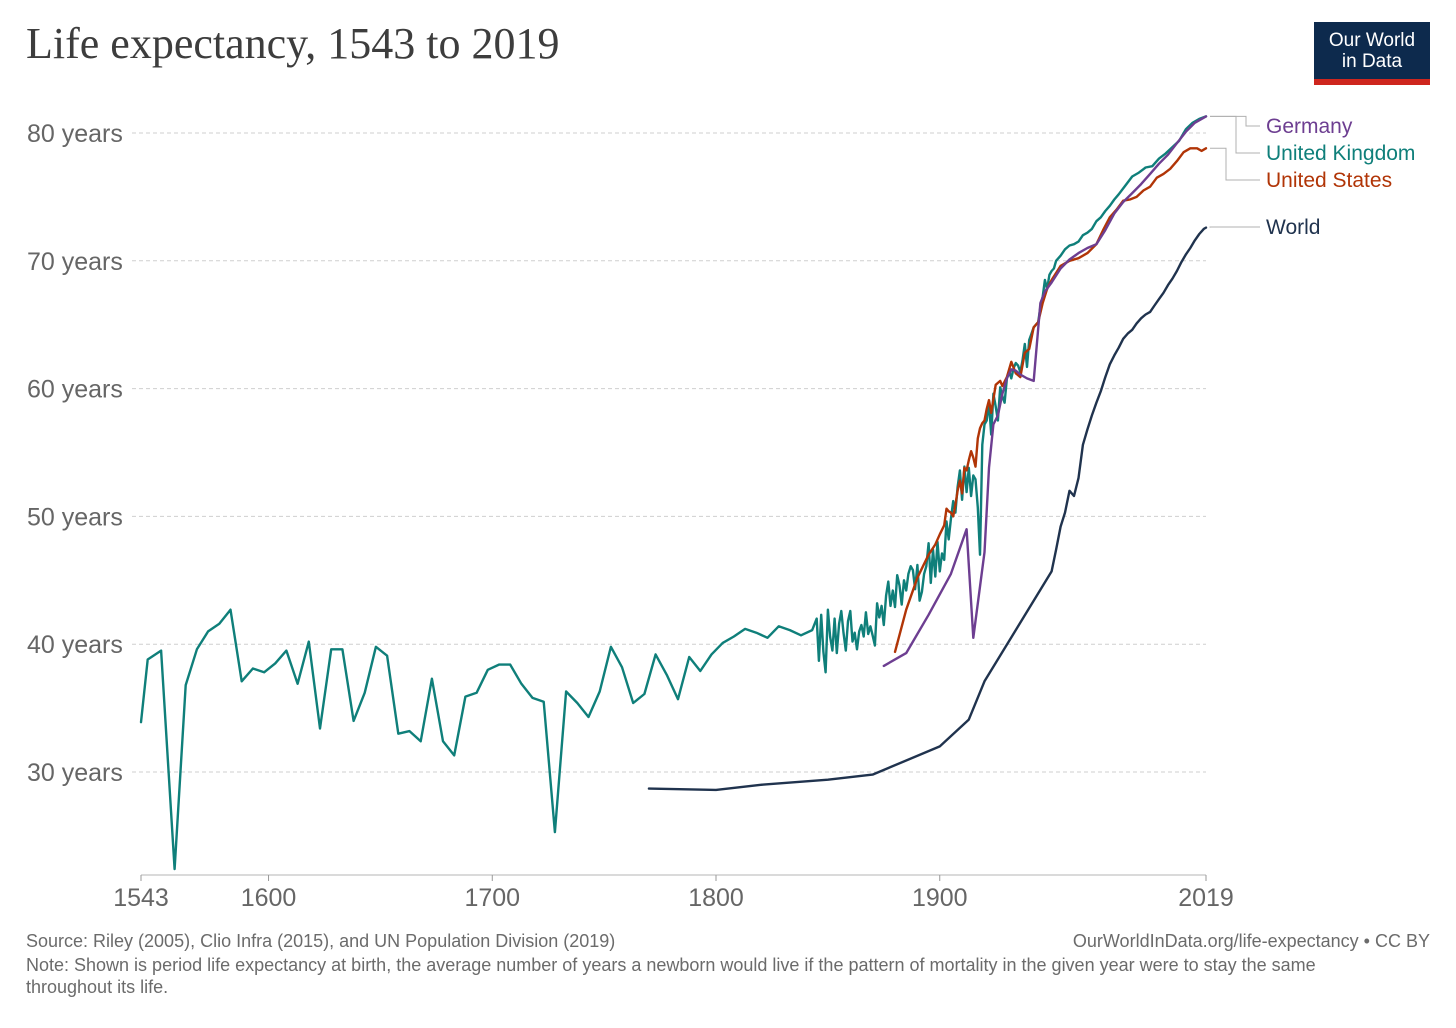  I want to click on y-tick-label: 70 years, so click(75, 262).